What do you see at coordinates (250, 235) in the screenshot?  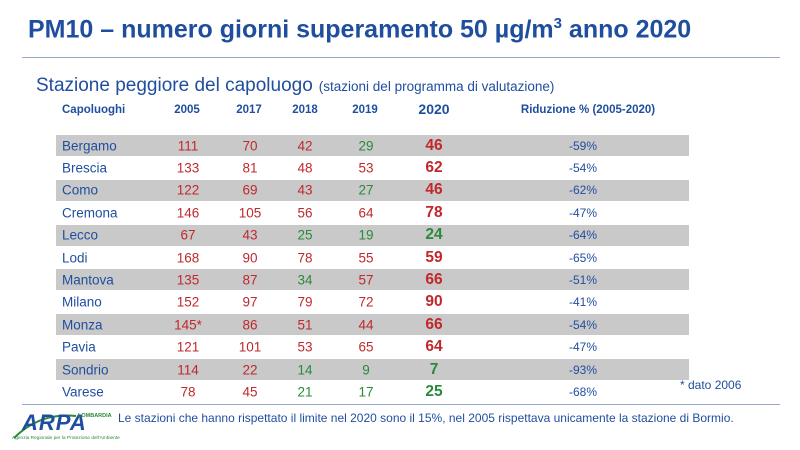 I see `cell-v2017: 43` at bounding box center [250, 235].